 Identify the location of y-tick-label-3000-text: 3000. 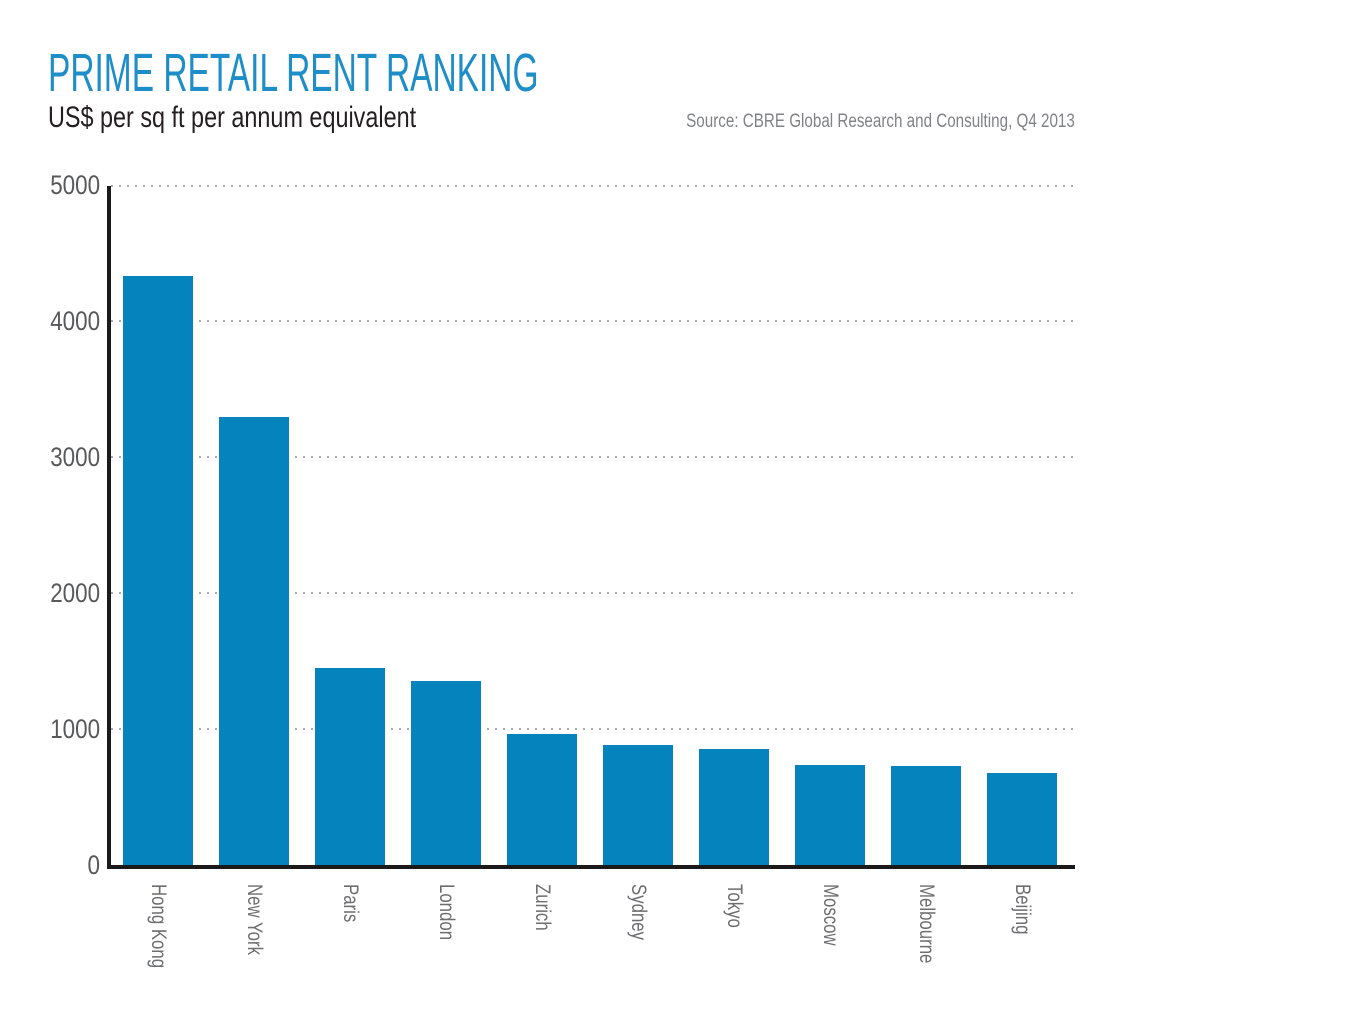
(75, 456).